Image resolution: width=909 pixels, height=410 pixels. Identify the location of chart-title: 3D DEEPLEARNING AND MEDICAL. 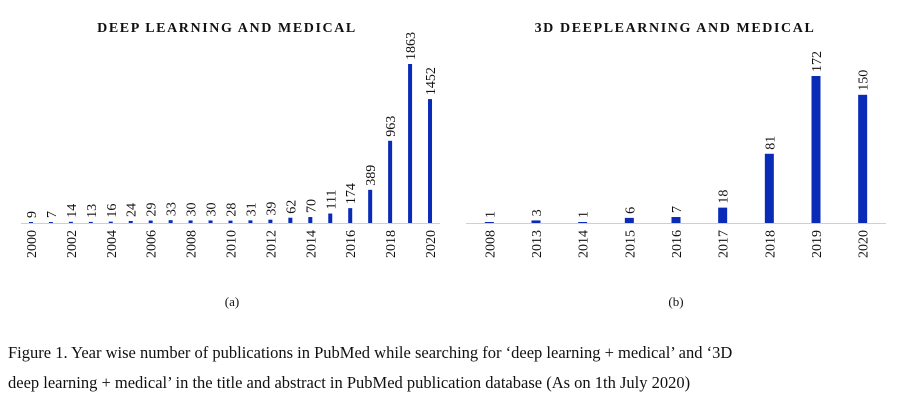
(675, 28).